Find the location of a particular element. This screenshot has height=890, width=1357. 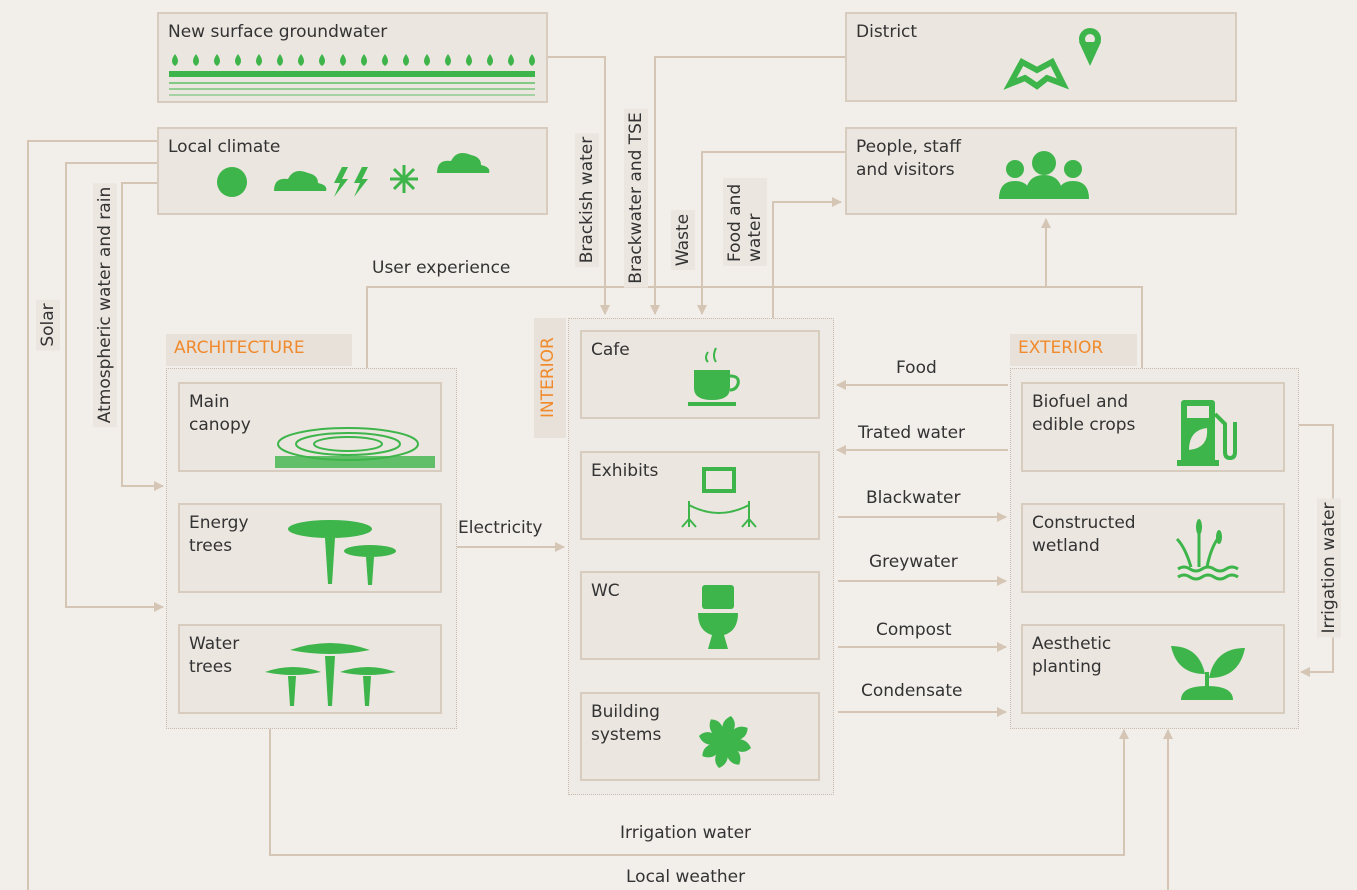

source-box: New surface groundwater is located at coordinates (352, 57).